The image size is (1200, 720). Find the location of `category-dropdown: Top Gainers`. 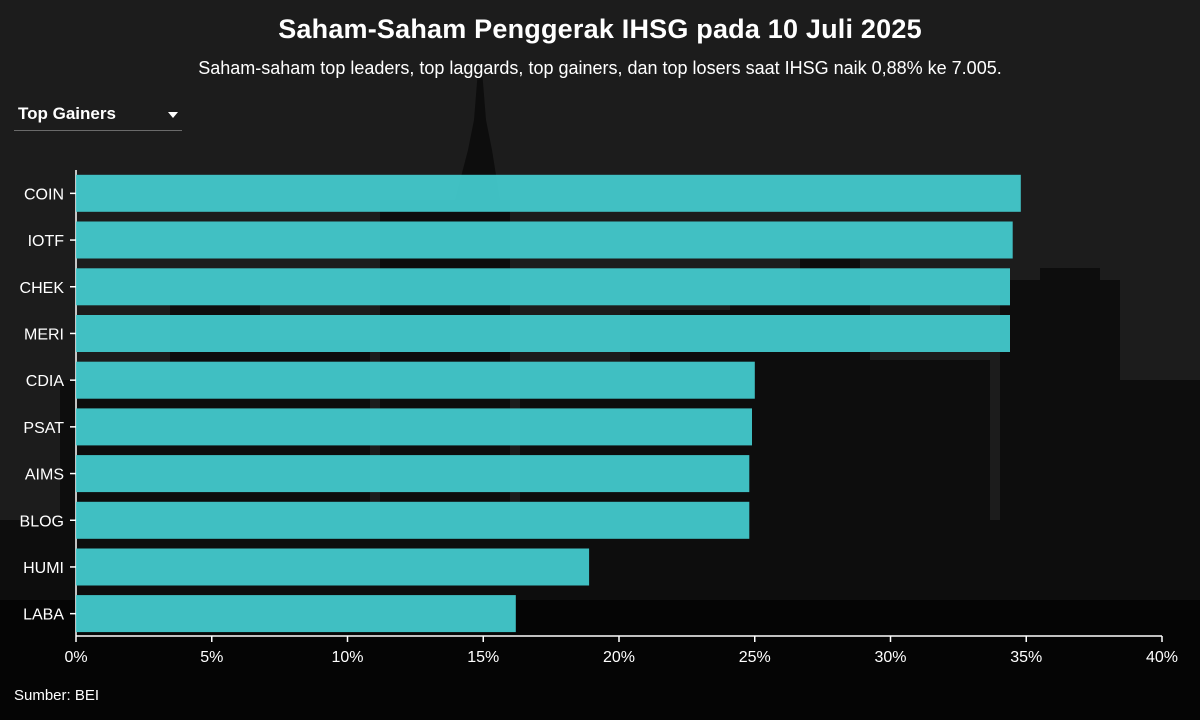

category-dropdown: Top Gainers is located at coordinates (98, 115).